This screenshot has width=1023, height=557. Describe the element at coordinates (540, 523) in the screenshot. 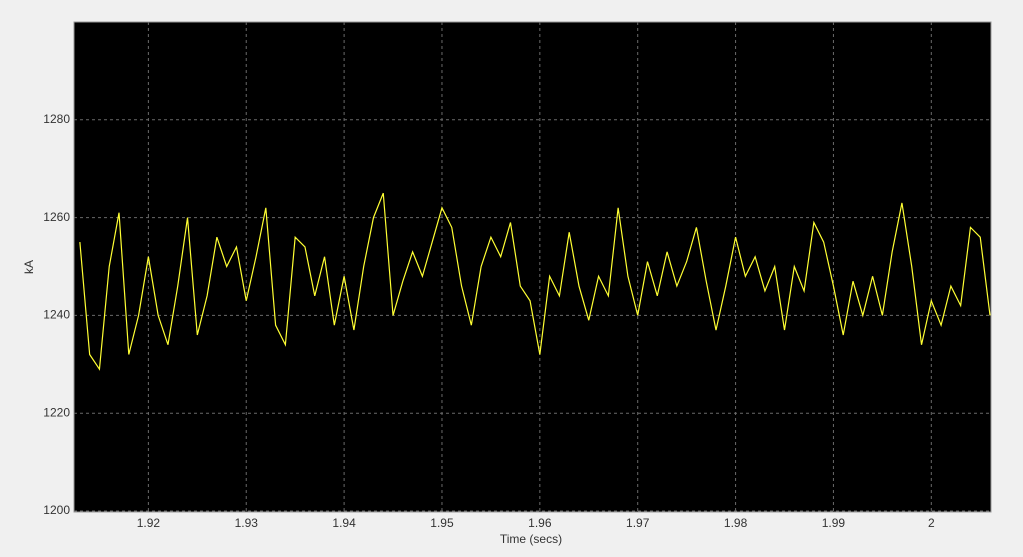

I see `x-tick-label: 1.96` at that location.